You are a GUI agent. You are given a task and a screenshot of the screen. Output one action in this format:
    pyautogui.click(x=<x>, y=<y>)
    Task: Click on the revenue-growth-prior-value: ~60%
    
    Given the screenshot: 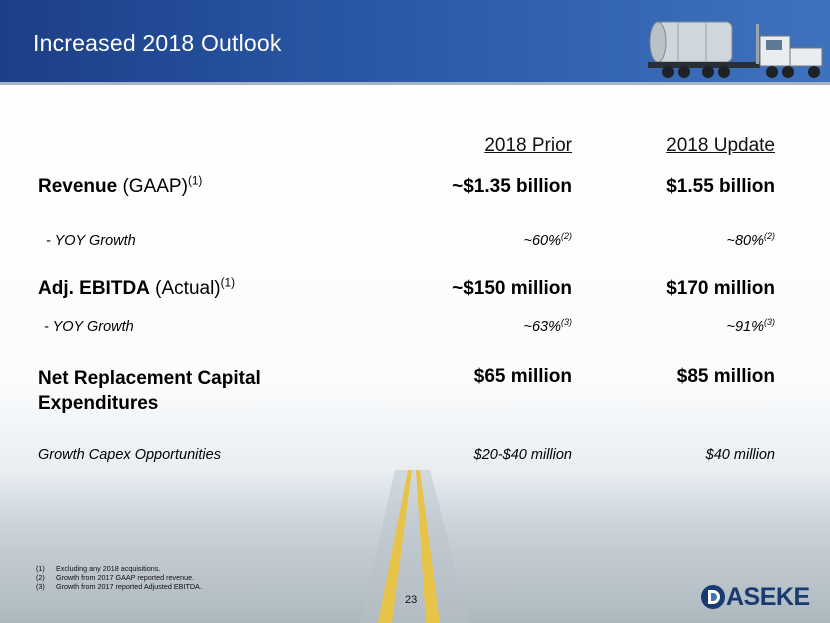 What is the action you would take?
    pyautogui.click(x=542, y=241)
    